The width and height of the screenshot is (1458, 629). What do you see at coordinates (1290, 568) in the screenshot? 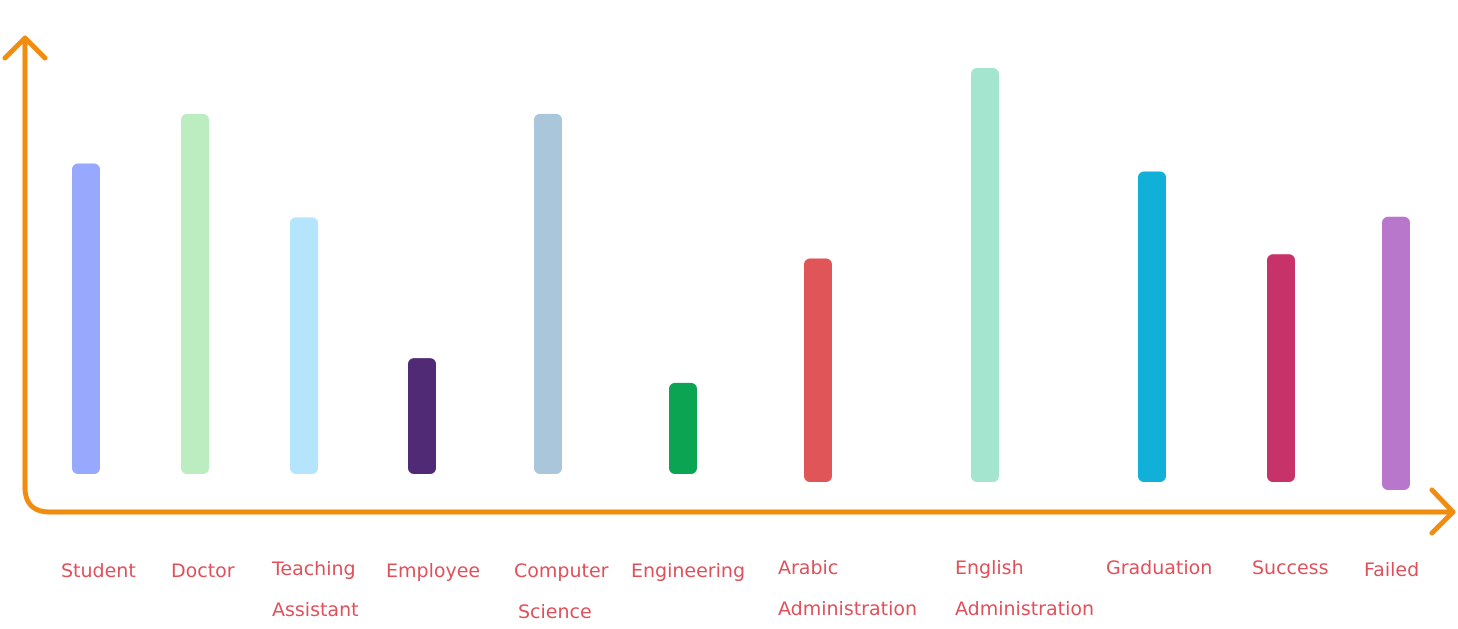
I see `tick-label: Success` at bounding box center [1290, 568].